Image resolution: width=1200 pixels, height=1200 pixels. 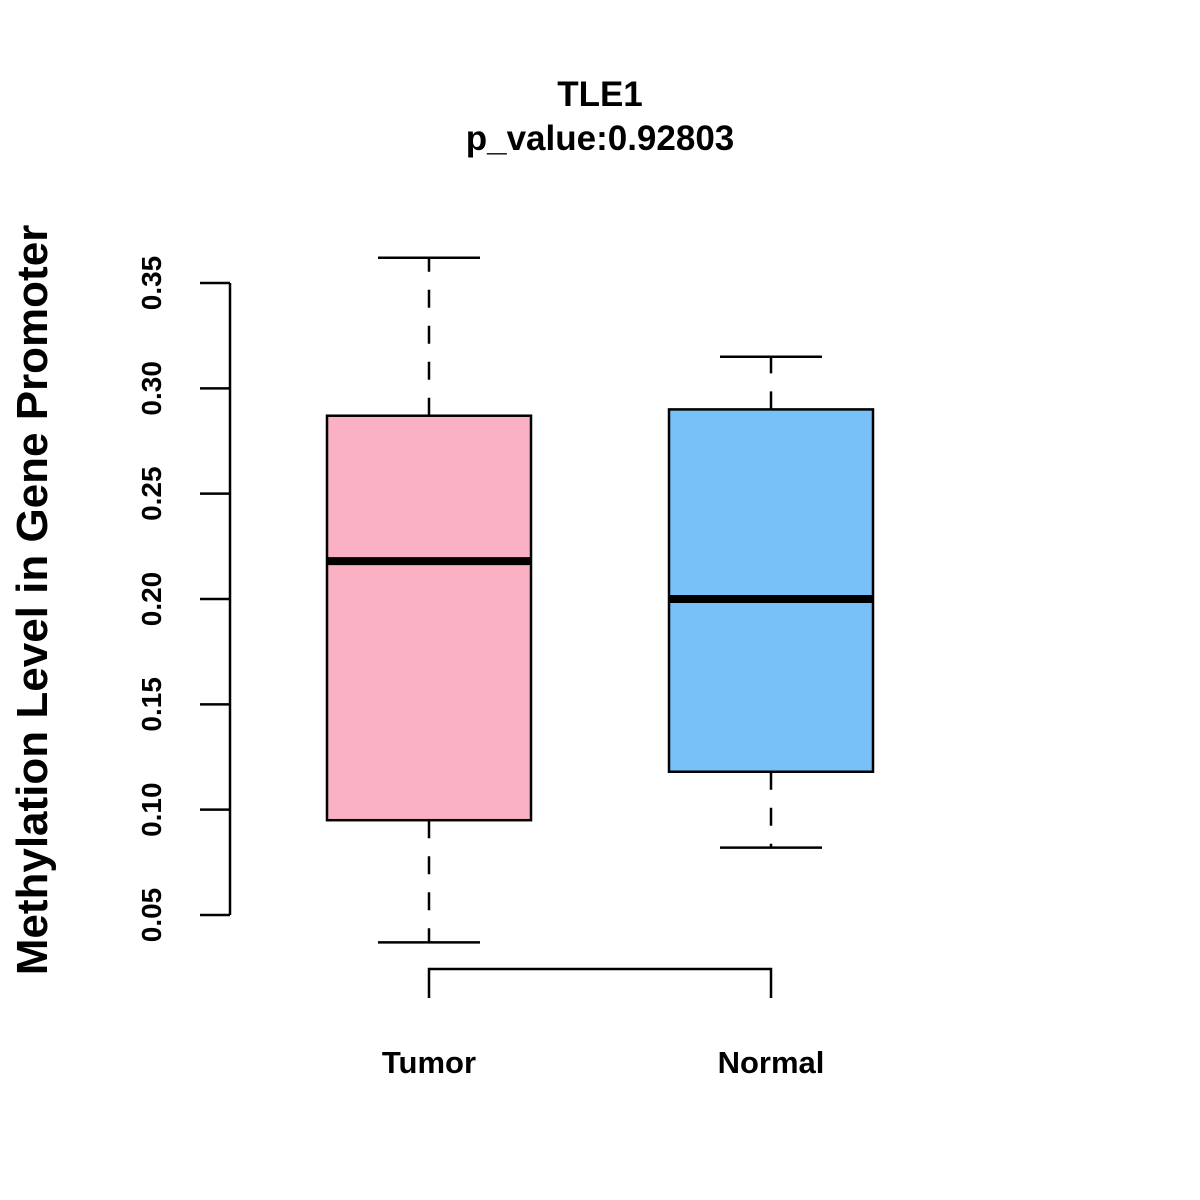 I want to click on chart-subtitle: p_value:0.92803, so click(x=600, y=138).